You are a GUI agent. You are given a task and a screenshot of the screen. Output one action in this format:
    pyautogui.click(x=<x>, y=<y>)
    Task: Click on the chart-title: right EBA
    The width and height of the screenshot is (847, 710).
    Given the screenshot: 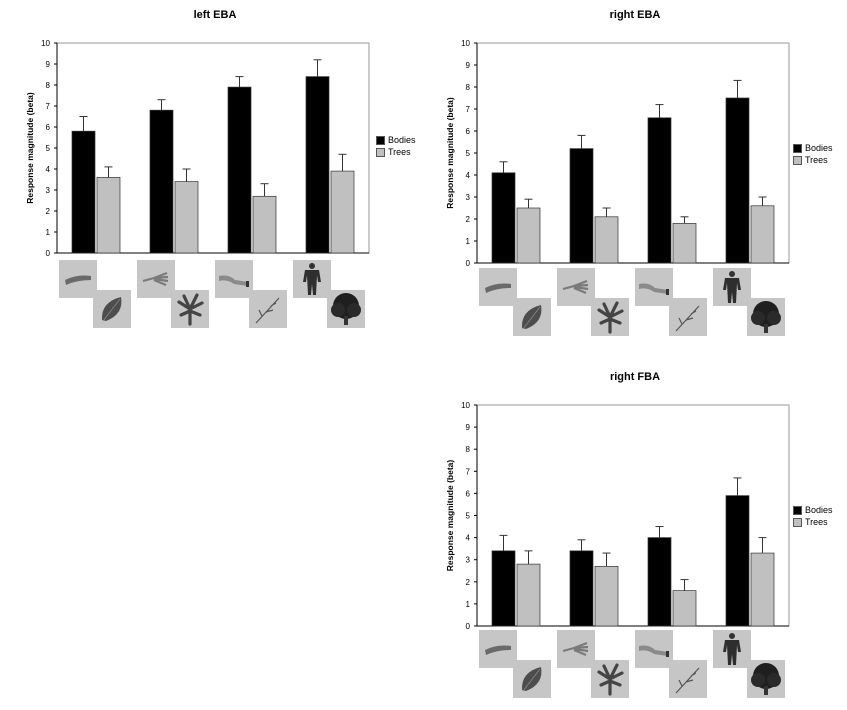 What is the action you would take?
    pyautogui.click(x=635, y=15)
    